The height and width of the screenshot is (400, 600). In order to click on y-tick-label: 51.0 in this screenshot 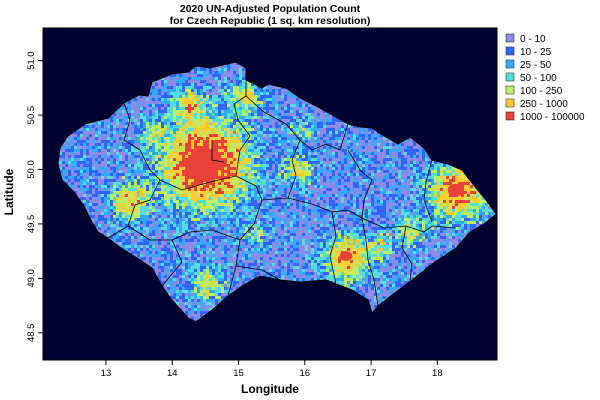, I will do `click(31, 60)`.